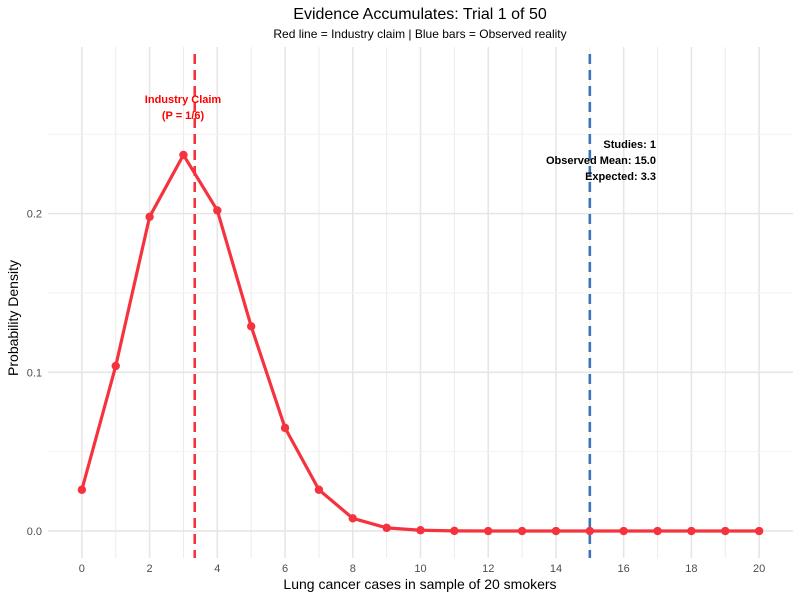 The width and height of the screenshot is (800, 600). I want to click on observed-mean: Observed Mean: 15.0, so click(601, 161).